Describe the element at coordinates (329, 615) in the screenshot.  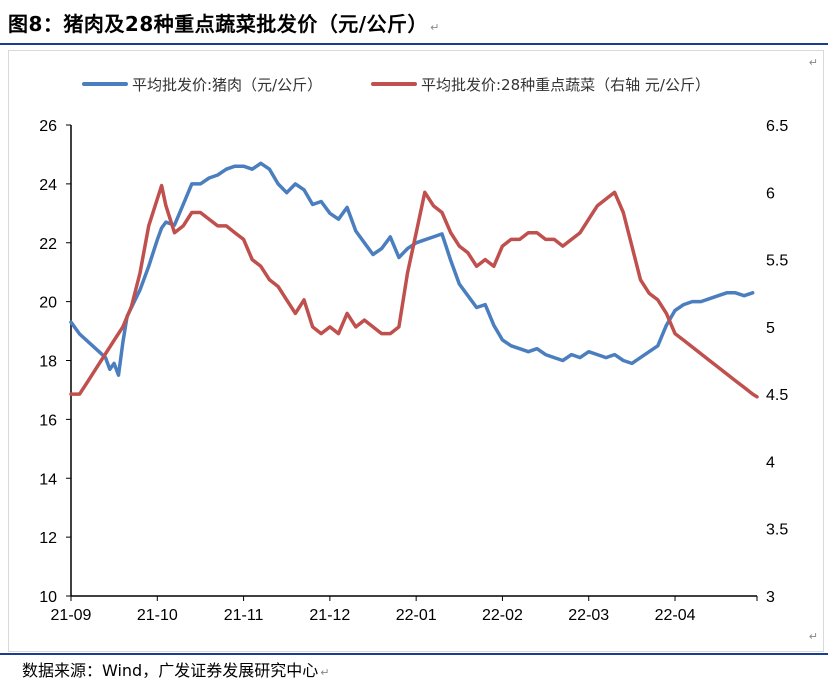
I see `x-tick-label: 21-12` at that location.